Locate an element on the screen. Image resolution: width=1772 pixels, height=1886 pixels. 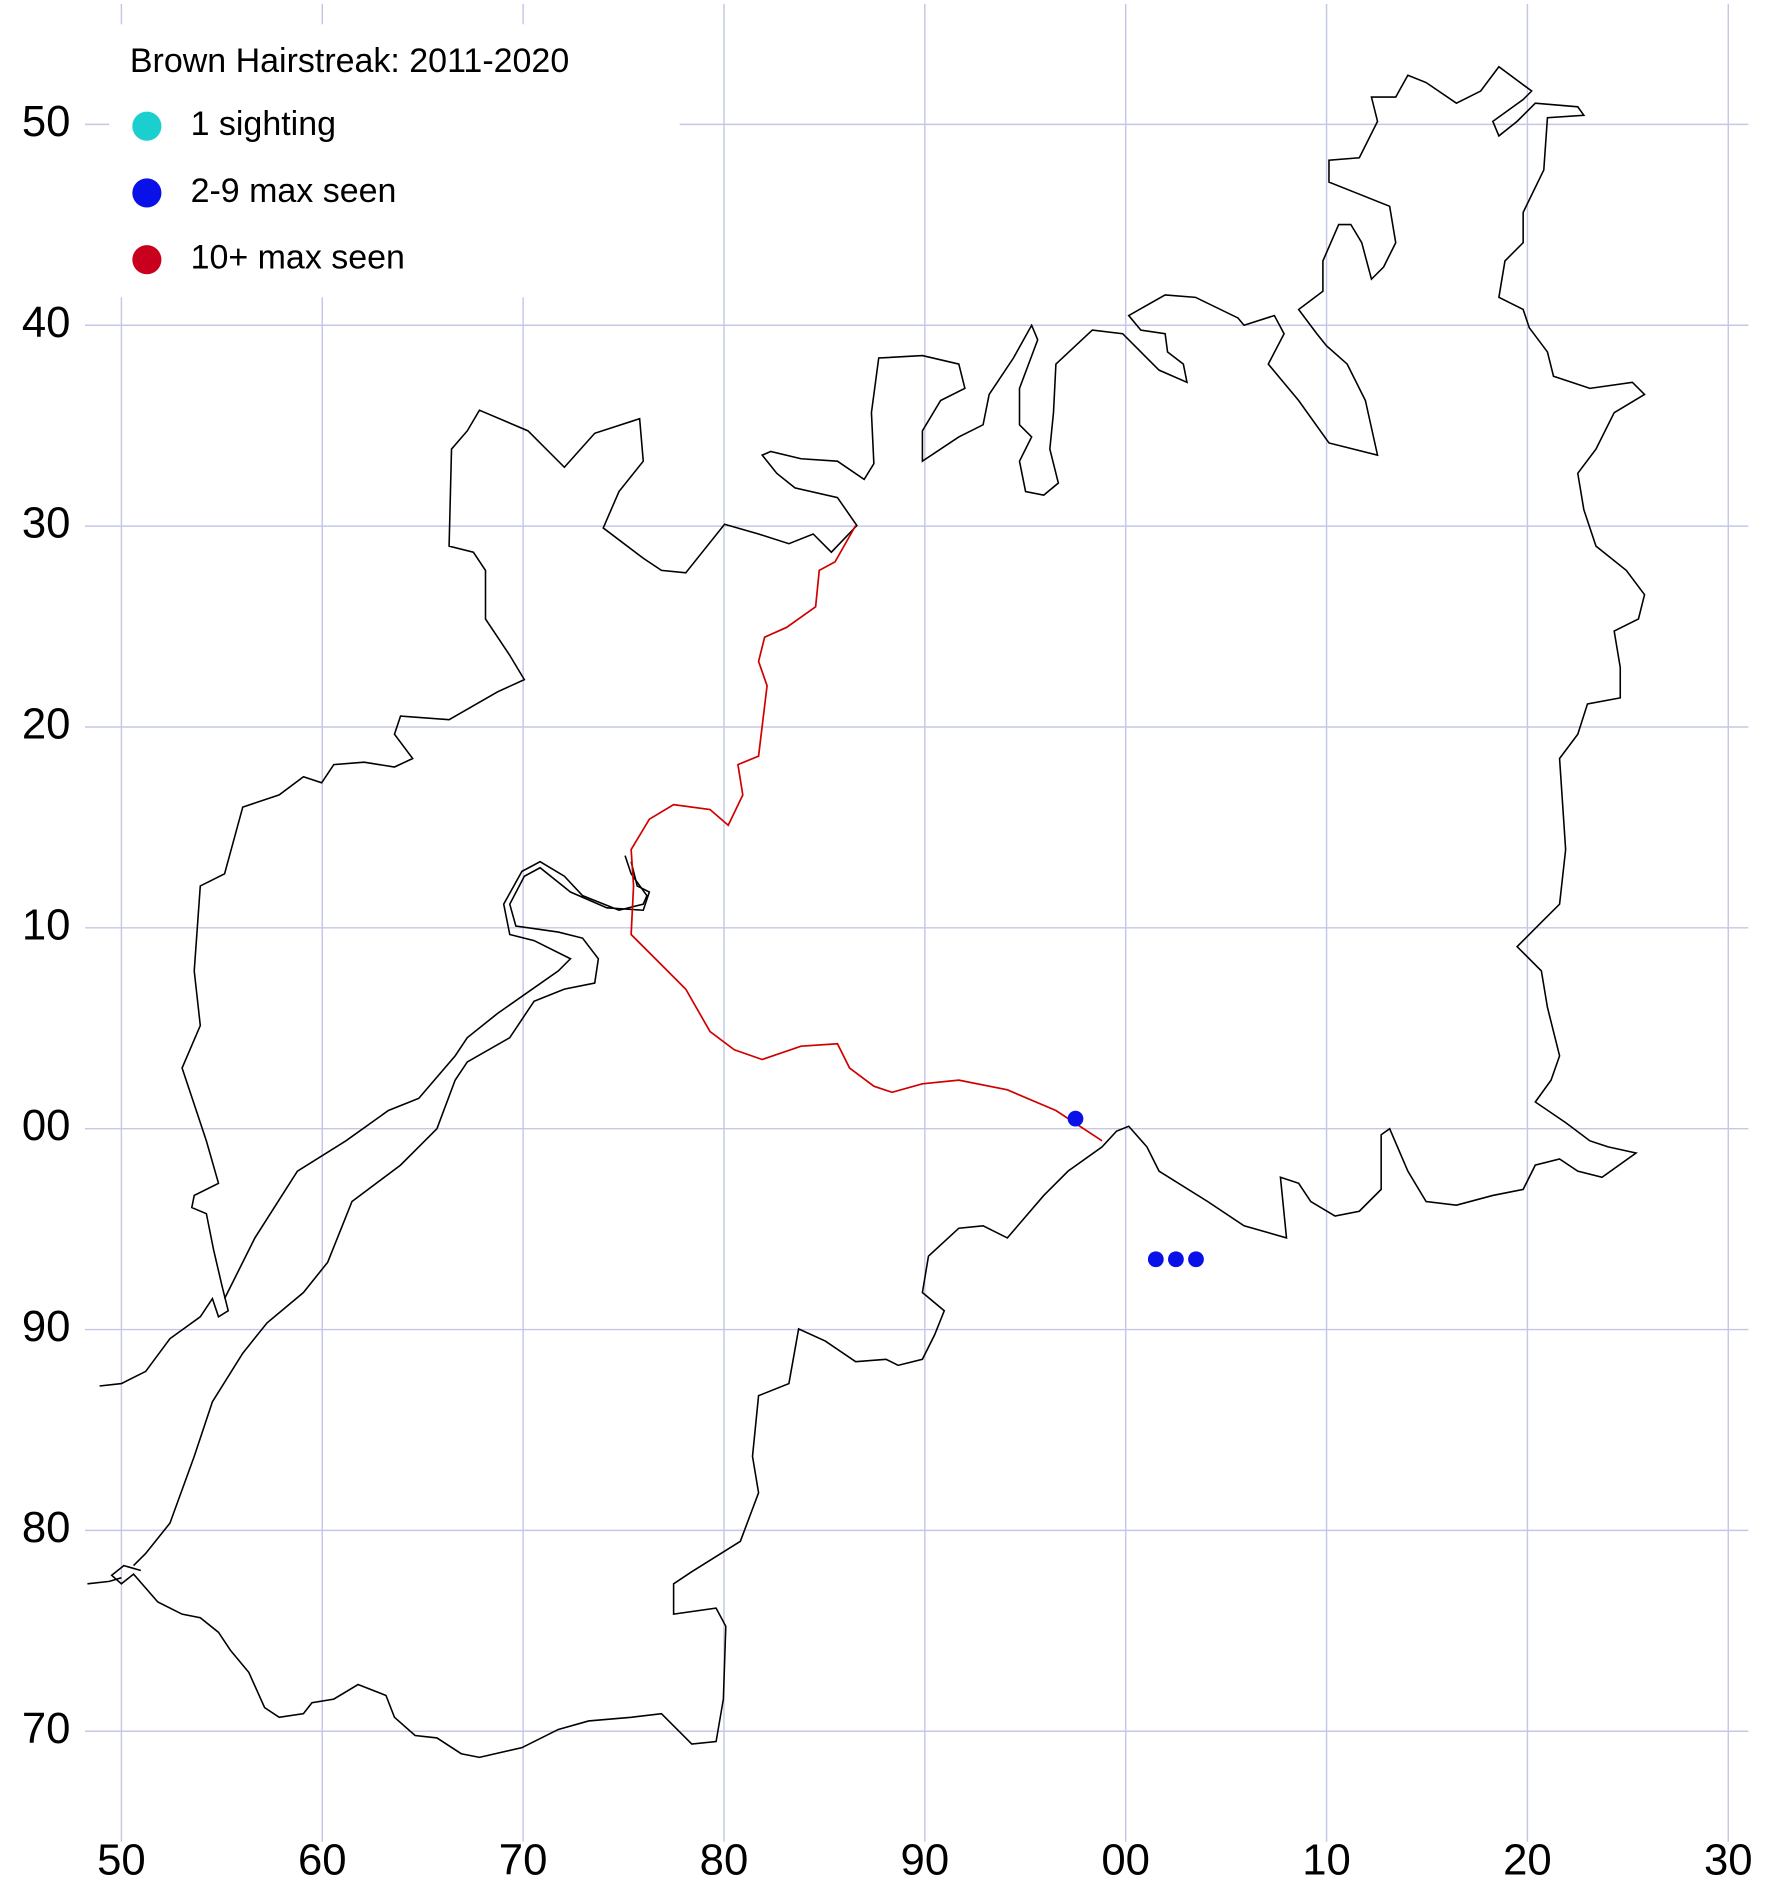
x-tick-label: 00 is located at coordinates (1125, 1859).